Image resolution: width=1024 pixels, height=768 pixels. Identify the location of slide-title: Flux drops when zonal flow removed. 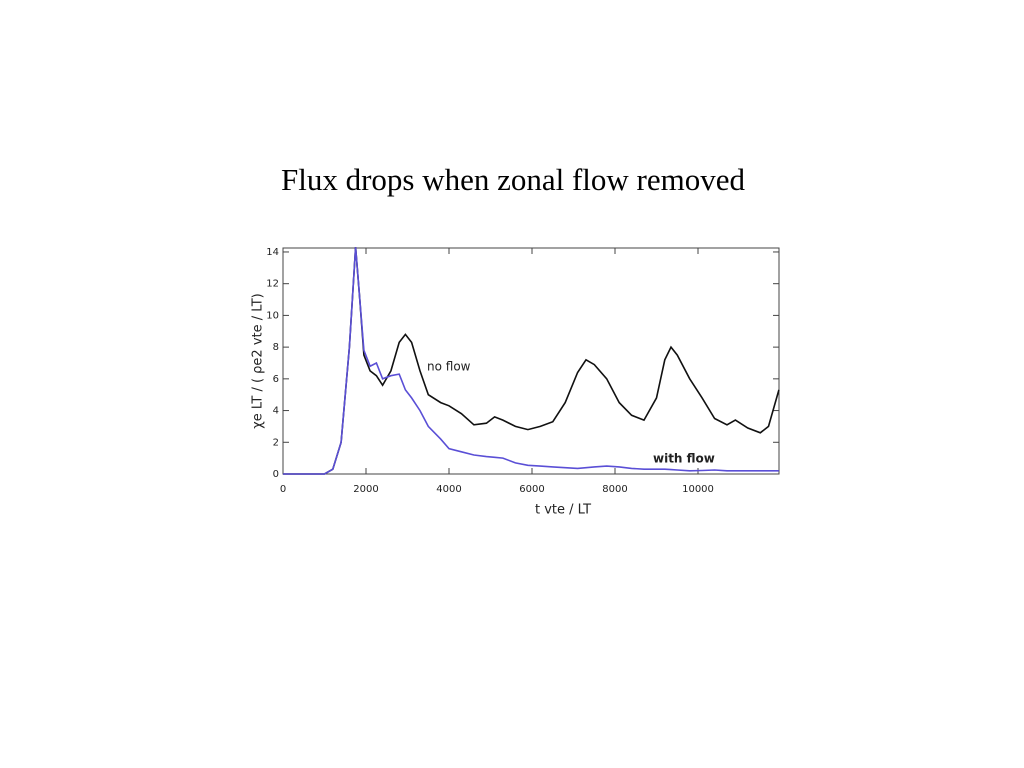
(513, 179).